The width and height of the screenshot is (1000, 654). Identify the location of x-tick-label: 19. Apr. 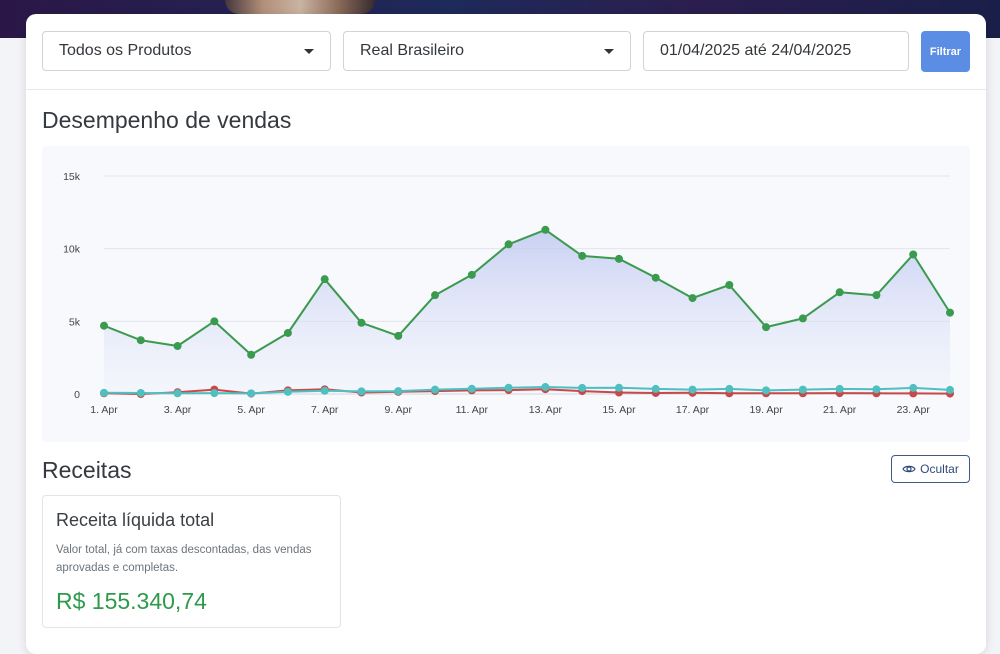
(766, 410).